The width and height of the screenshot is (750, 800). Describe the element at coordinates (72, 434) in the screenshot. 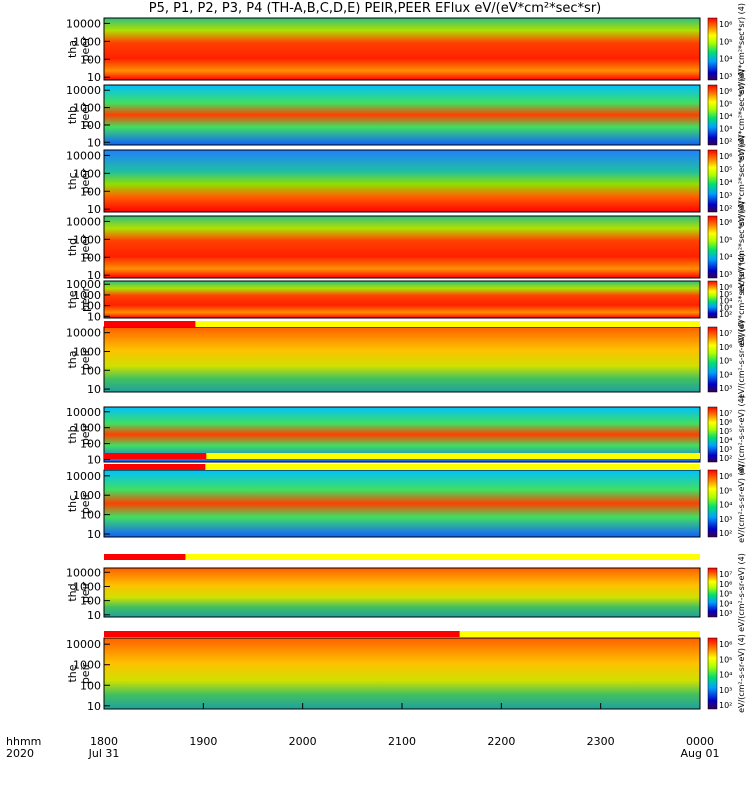

I see `panel-label-probe: thb` at that location.